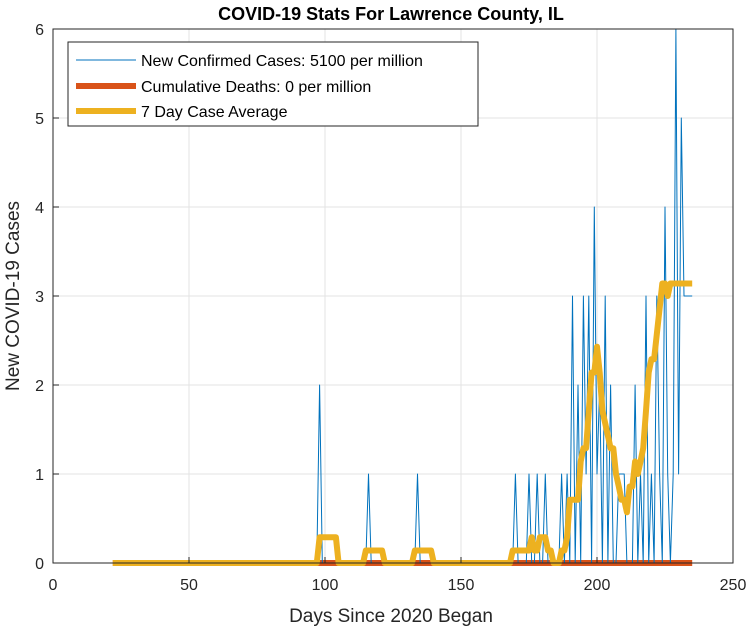 The height and width of the screenshot is (630, 749). Describe the element at coordinates (39, 297) in the screenshot. I see `y-tick-label: 3` at that location.